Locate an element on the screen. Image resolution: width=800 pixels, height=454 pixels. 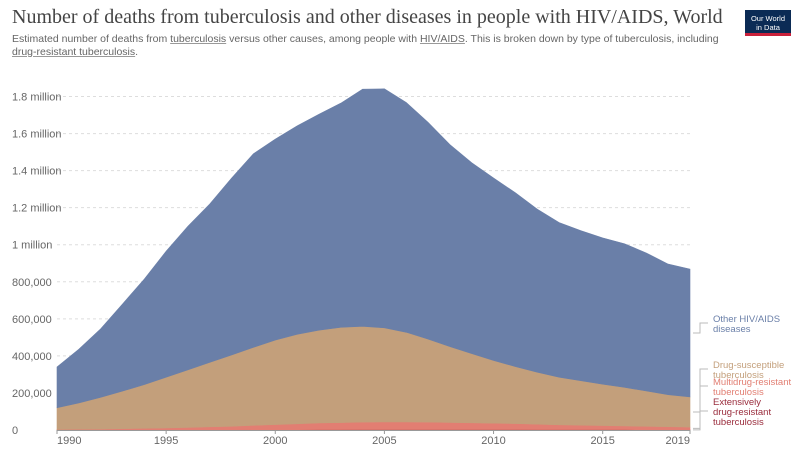
logo-line-1: Our World is located at coordinates (768, 18).